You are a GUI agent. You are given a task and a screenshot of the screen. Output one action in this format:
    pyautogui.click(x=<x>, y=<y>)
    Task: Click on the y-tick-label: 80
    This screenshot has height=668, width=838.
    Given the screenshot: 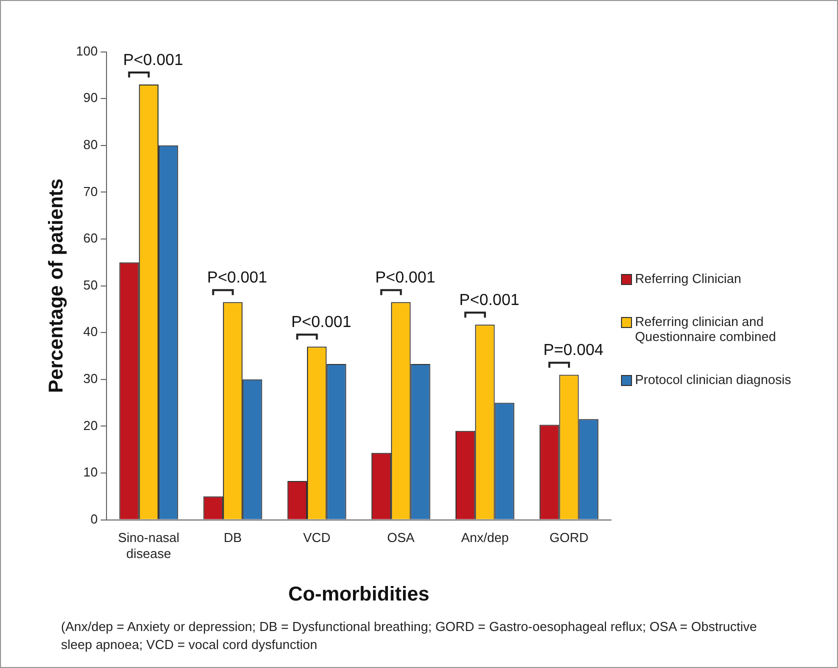 What is the action you would take?
    pyautogui.click(x=90, y=144)
    